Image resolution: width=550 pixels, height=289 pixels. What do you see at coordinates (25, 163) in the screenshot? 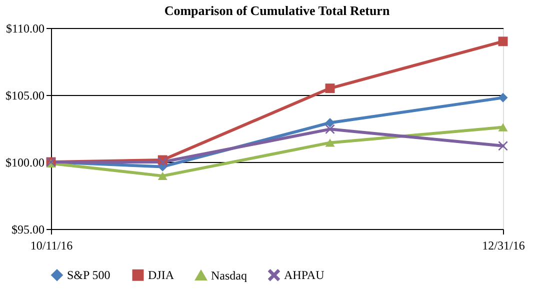
I see `y-tick-label: $100.00` at bounding box center [25, 163].